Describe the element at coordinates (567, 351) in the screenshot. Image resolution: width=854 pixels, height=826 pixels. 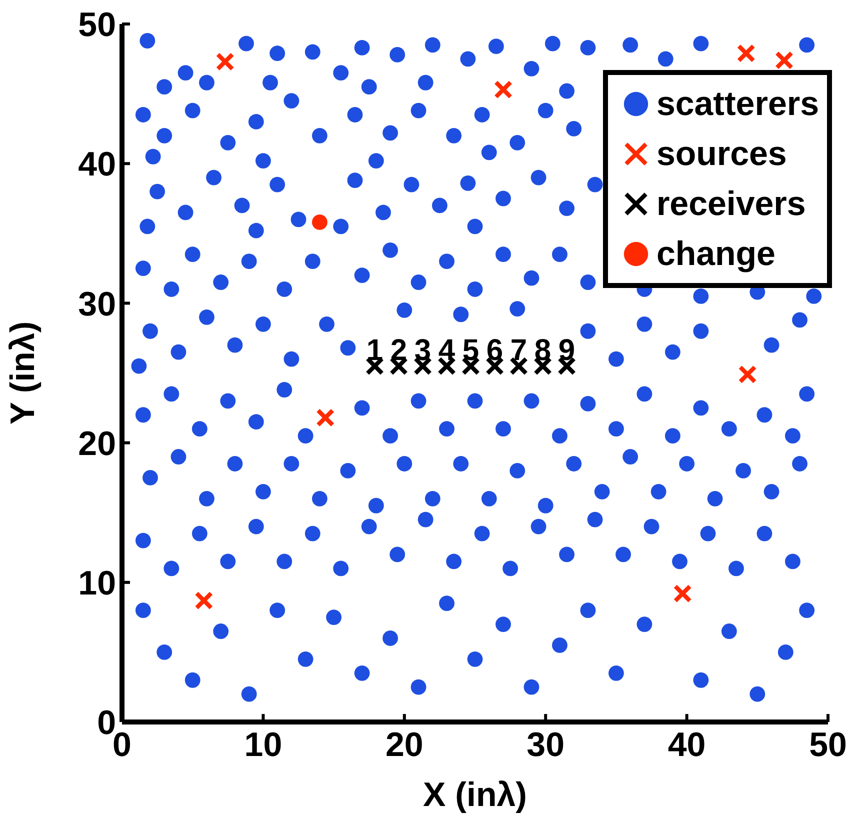
I see `annotation: 9` at that location.